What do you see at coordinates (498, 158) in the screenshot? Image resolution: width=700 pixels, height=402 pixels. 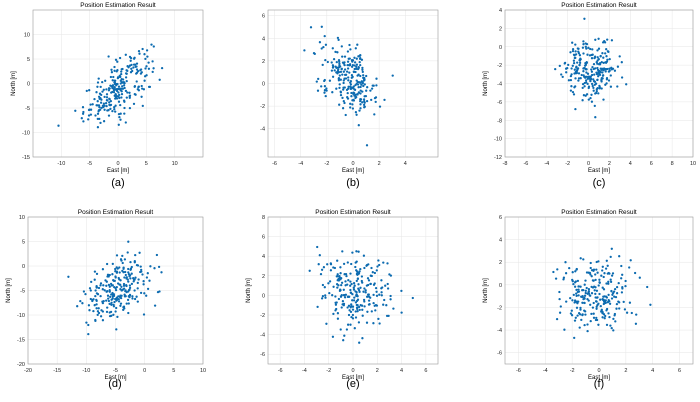 I see `y-tick-label: -12` at bounding box center [498, 158].